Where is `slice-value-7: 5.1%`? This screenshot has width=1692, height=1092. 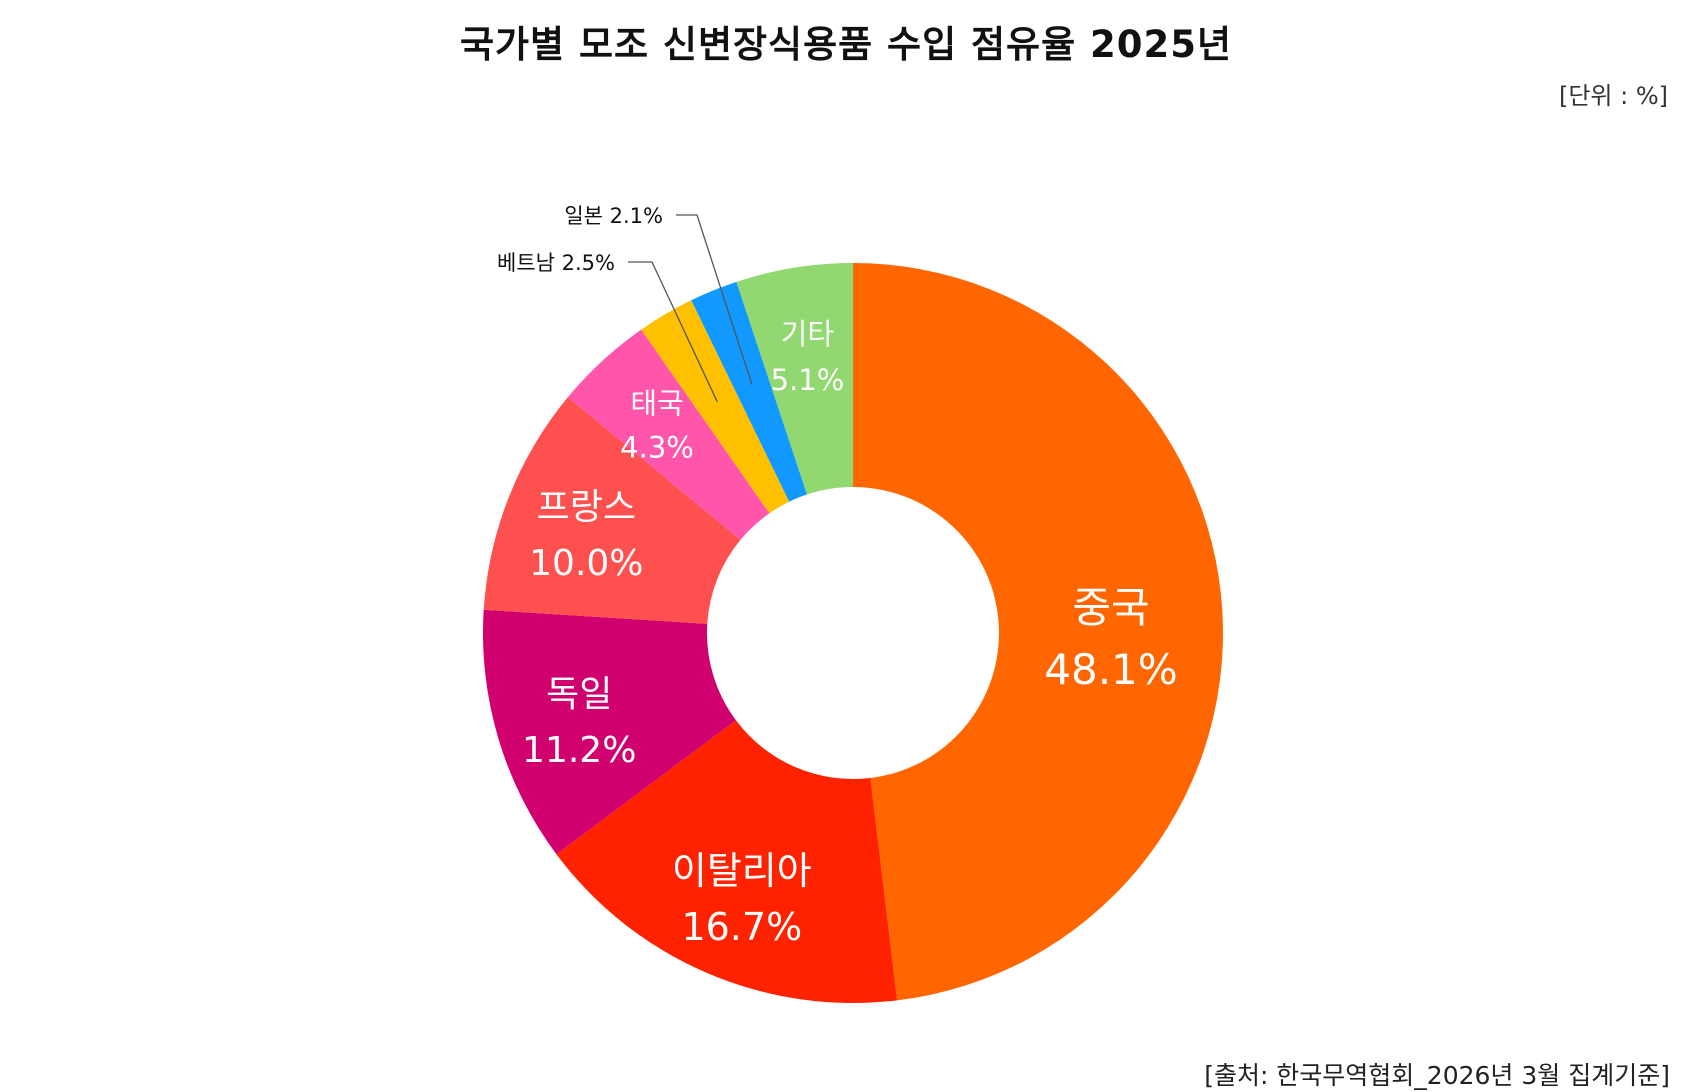 slice-value-7: 5.1% is located at coordinates (808, 380).